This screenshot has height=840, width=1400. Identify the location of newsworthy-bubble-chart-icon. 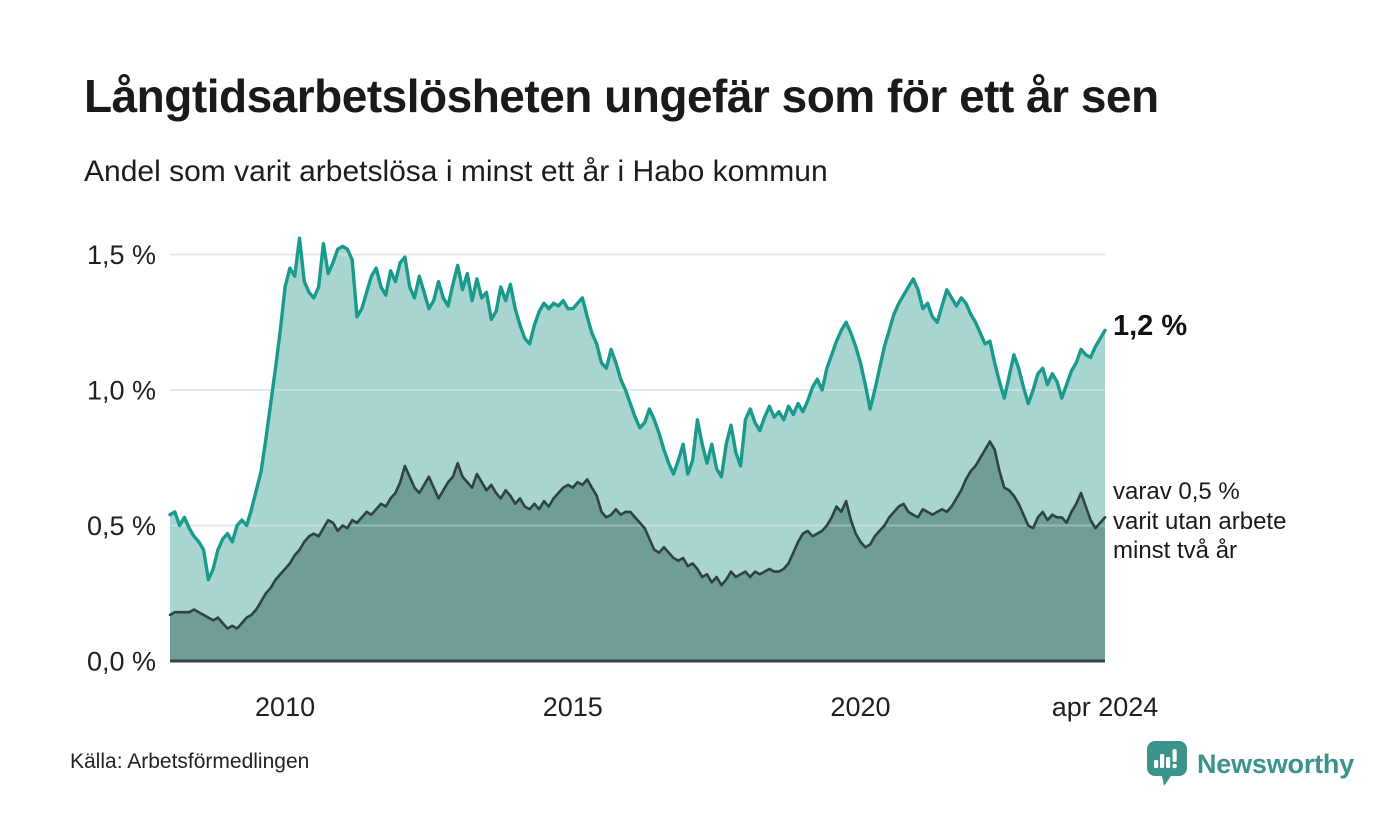
(1167, 763).